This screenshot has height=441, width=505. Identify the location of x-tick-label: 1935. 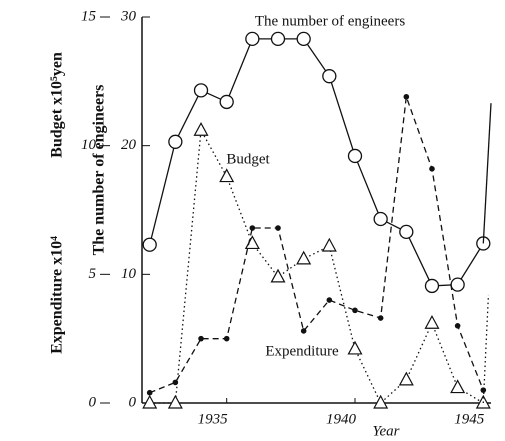
(213, 419).